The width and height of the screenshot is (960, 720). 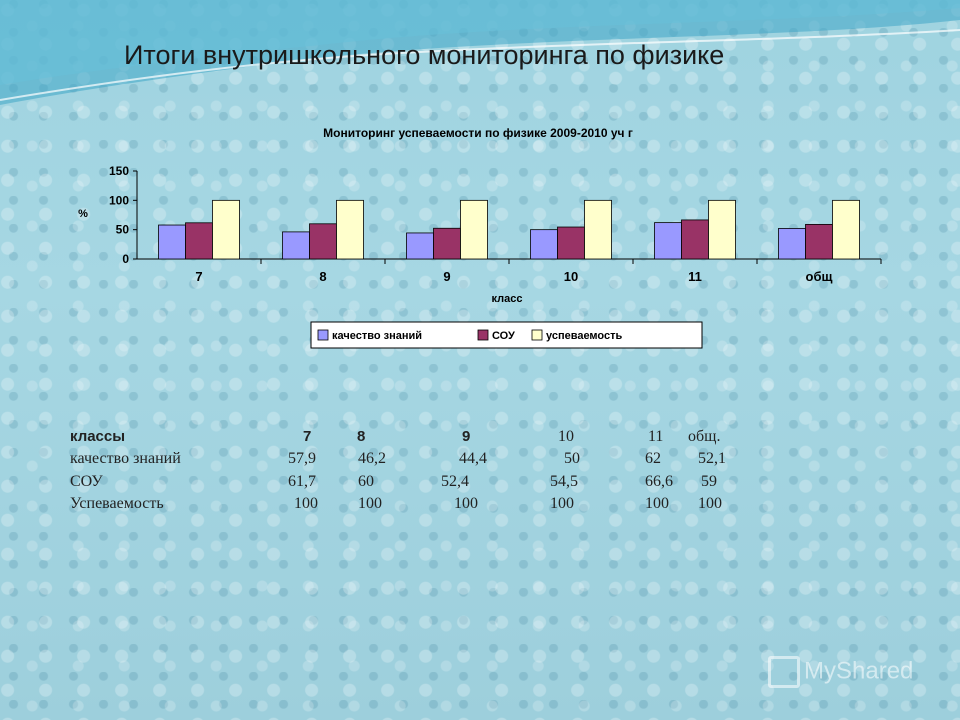 I want to click on table-row-label: качество знаний, so click(x=125, y=458).